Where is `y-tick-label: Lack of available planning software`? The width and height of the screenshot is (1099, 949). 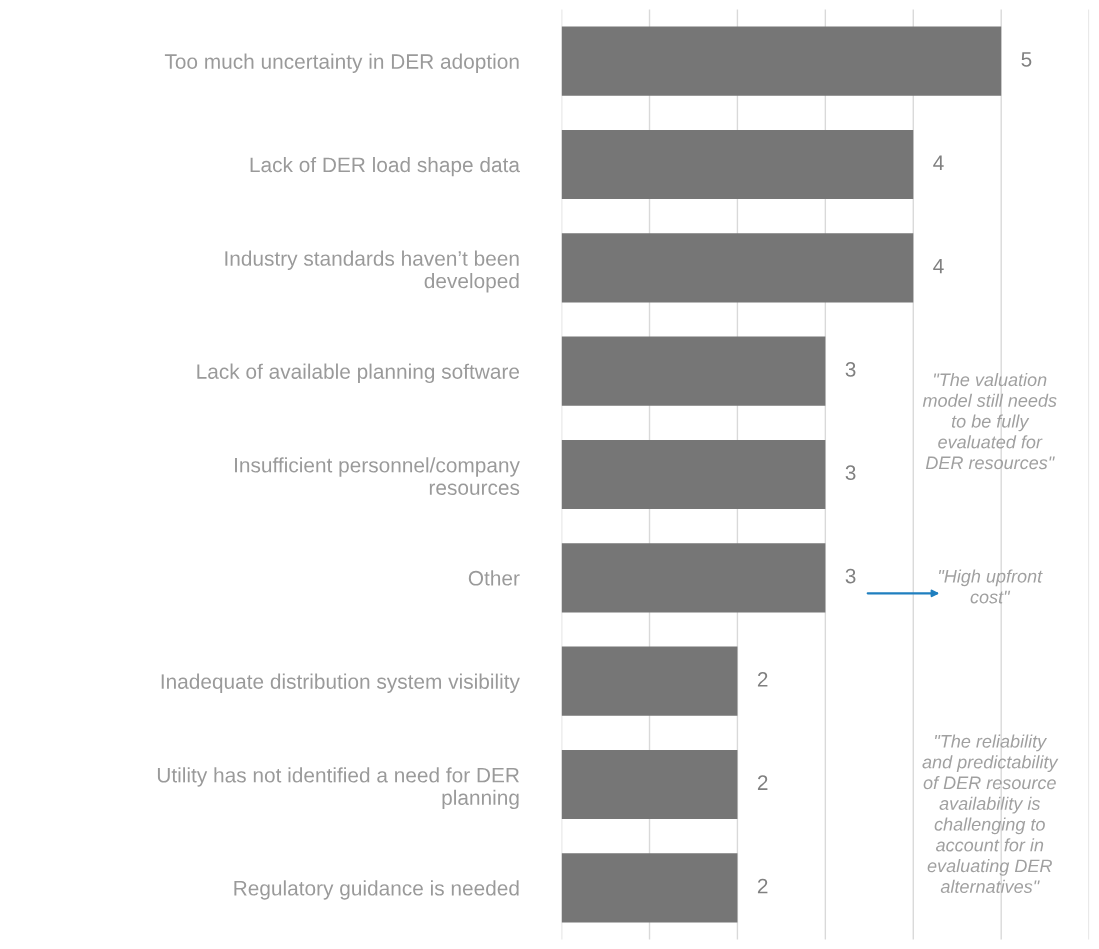 y-tick-label: Lack of available planning software is located at coordinates (358, 373).